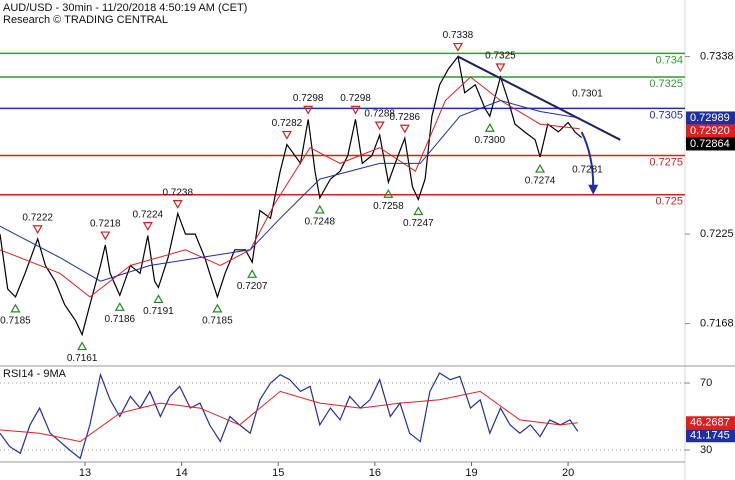 This screenshot has width=735, height=480. I want to click on pivot-label: 0.7207, so click(252, 286).